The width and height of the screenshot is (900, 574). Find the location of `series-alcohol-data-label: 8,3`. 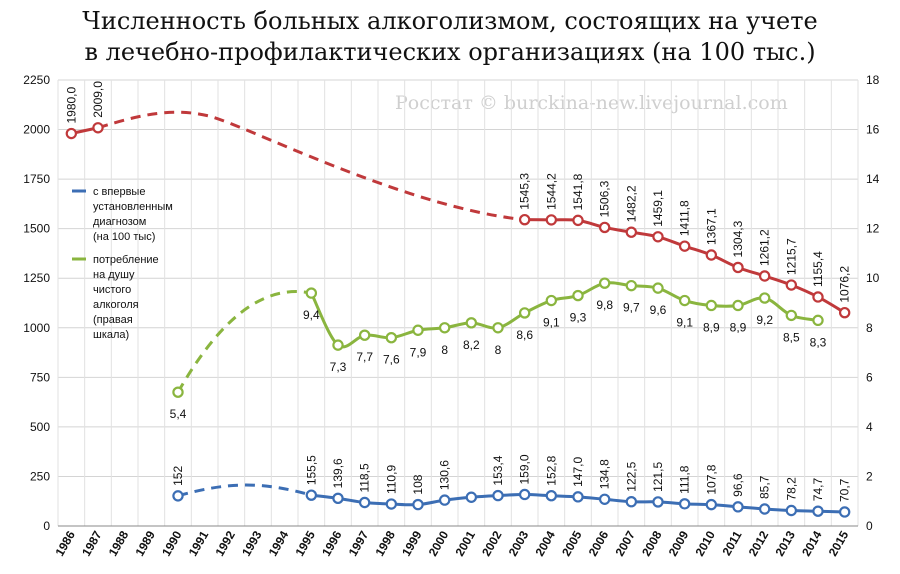

series-alcohol-data-label: 8,3 is located at coordinates (818, 342).